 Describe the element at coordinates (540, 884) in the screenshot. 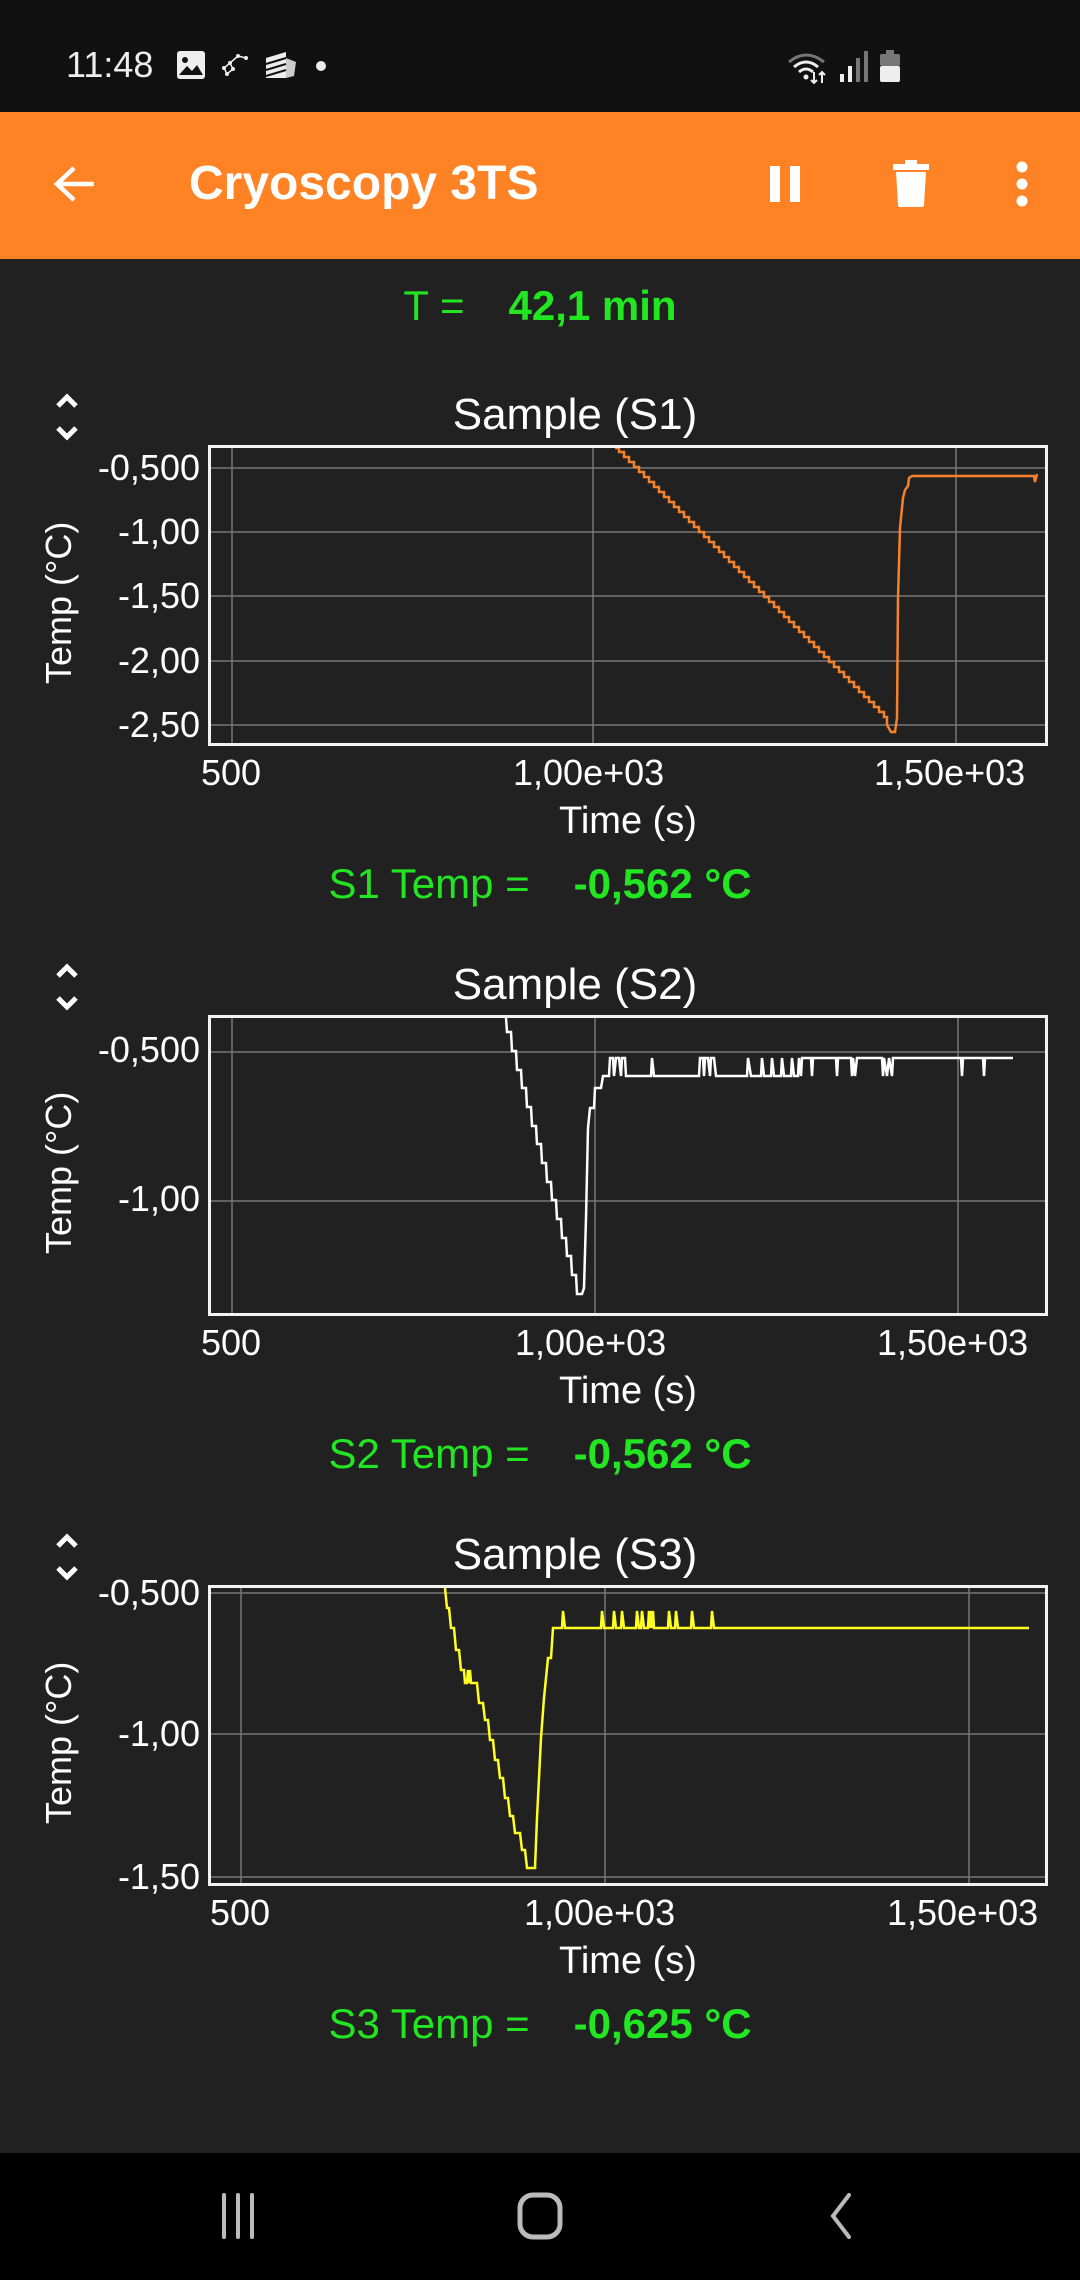

I see `s1-temp-readout: S1 Temp = -0,562 °C` at that location.